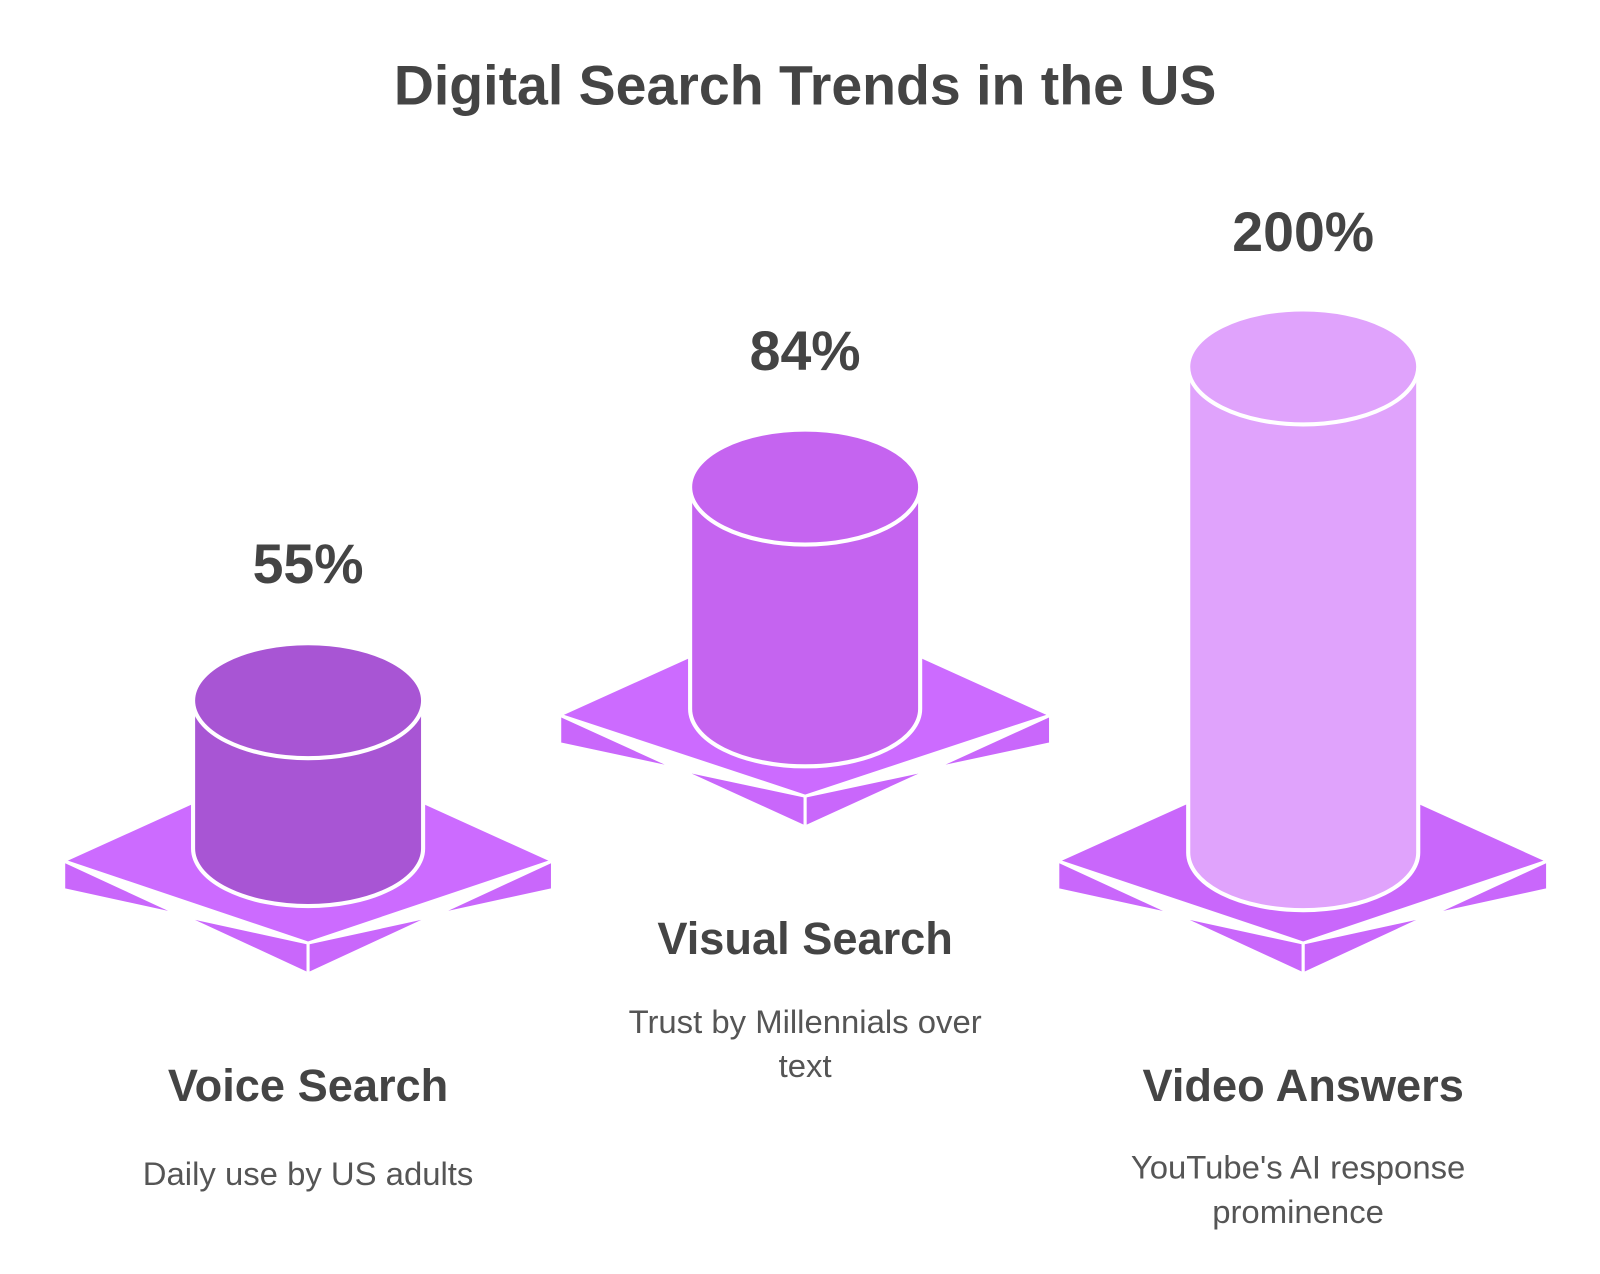 This screenshot has width=1600, height=1274. What do you see at coordinates (804, 938) in the screenshot?
I see `item-name: Visual Search` at bounding box center [804, 938].